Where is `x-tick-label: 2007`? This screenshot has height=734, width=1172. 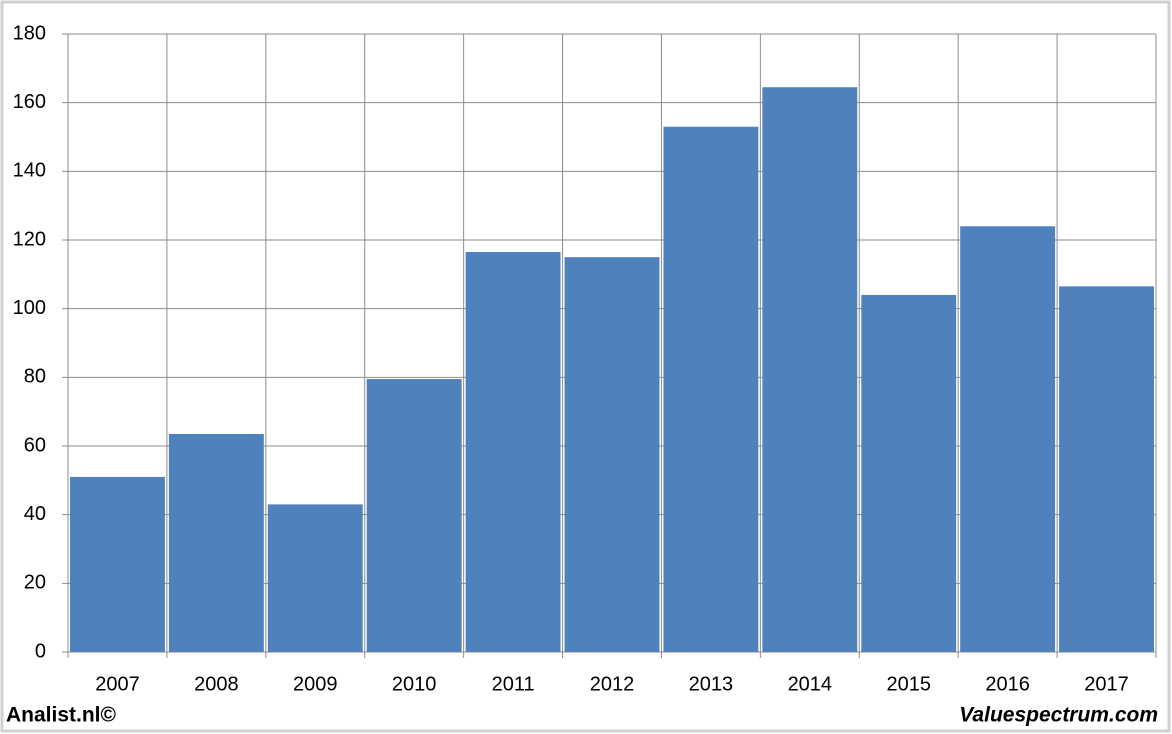
x-tick-label: 2007 is located at coordinates (117, 684).